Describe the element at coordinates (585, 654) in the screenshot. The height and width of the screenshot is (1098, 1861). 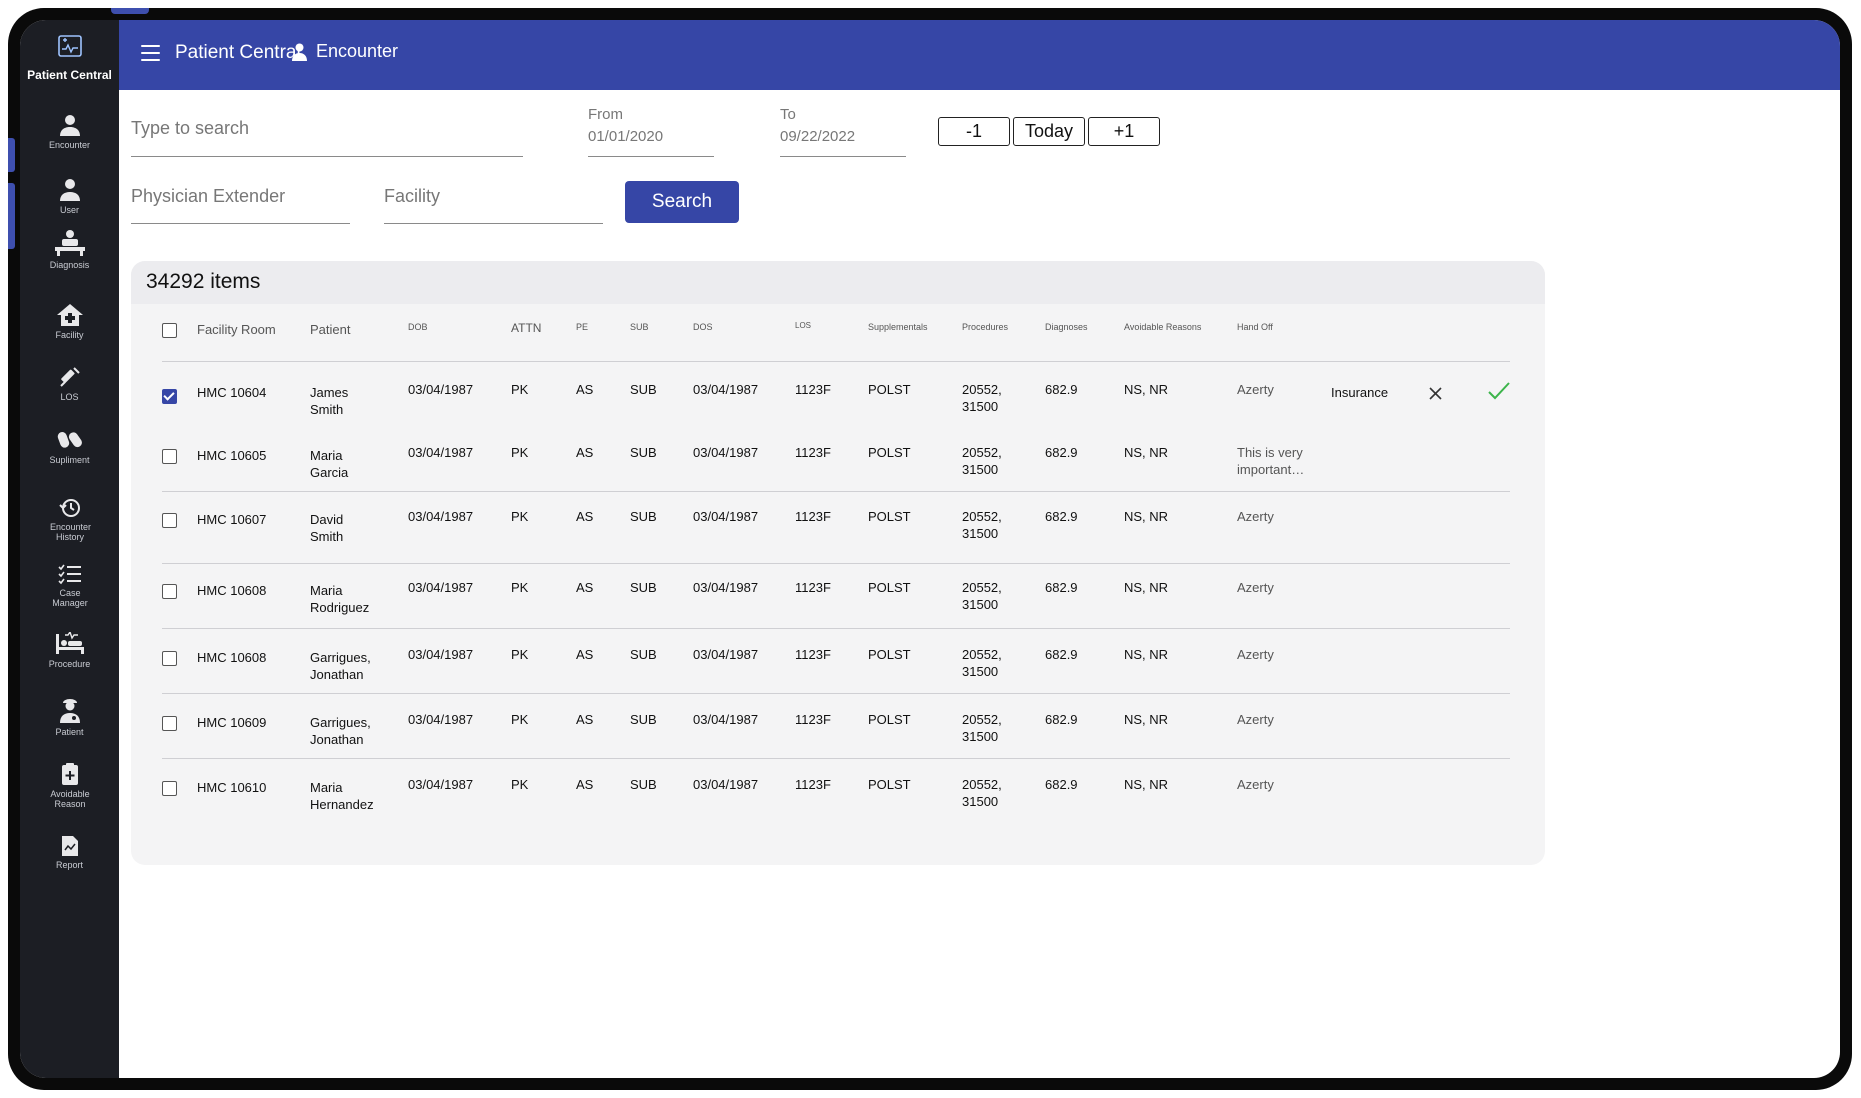
I see `cell-pe: AS` at that location.